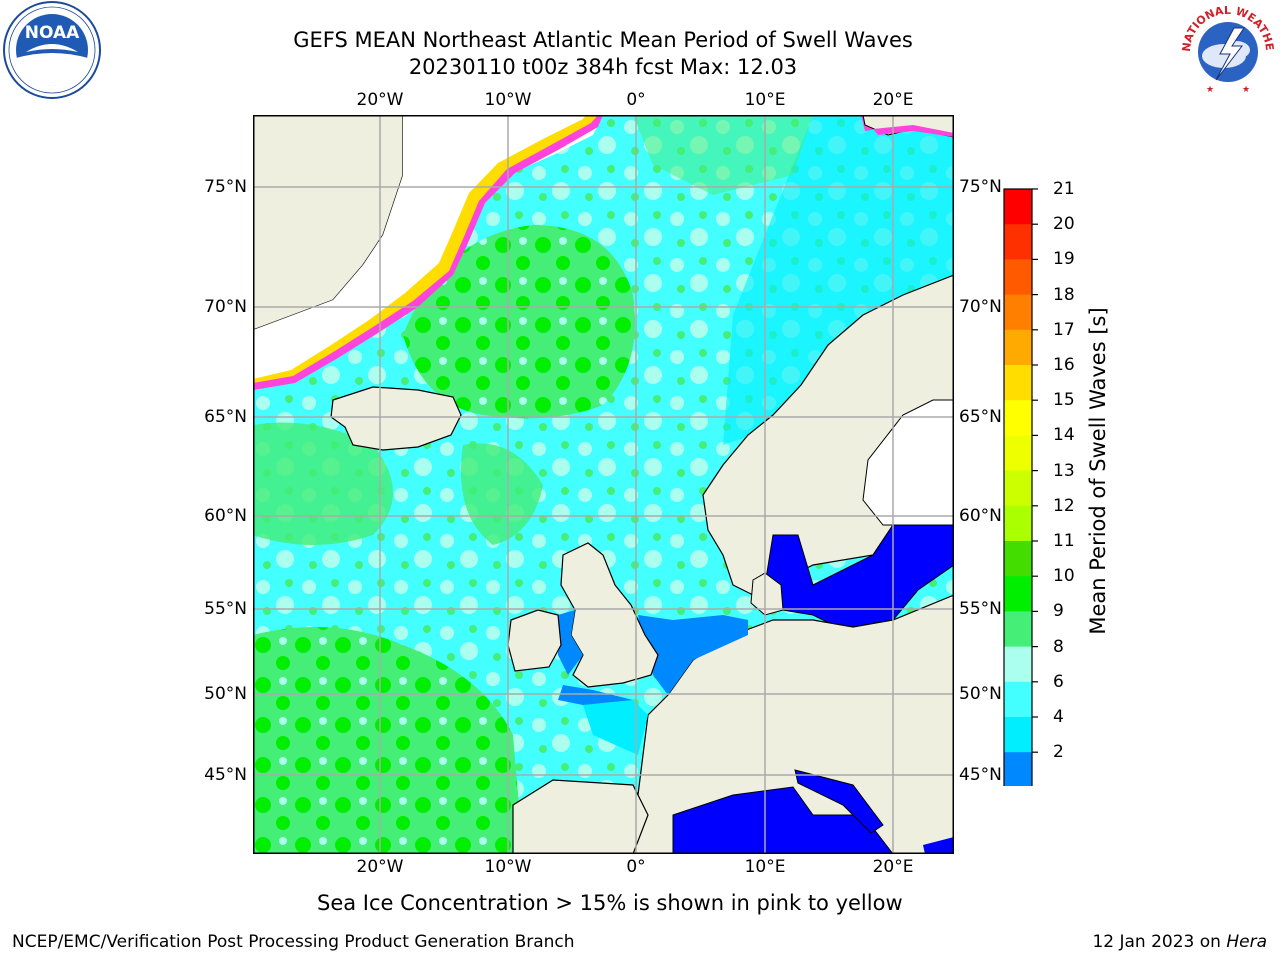  I want to click on colorbar-tick-label: 14, so click(1064, 435).